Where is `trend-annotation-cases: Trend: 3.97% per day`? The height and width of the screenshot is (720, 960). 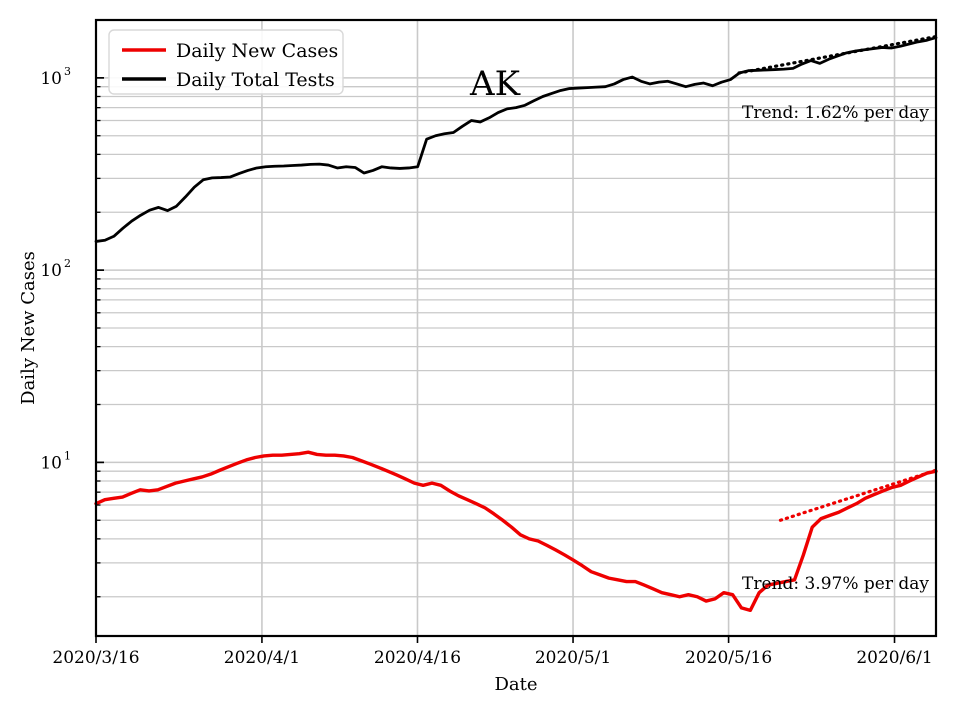 trend-annotation-cases: Trend: 3.97% per day is located at coordinates (835, 584).